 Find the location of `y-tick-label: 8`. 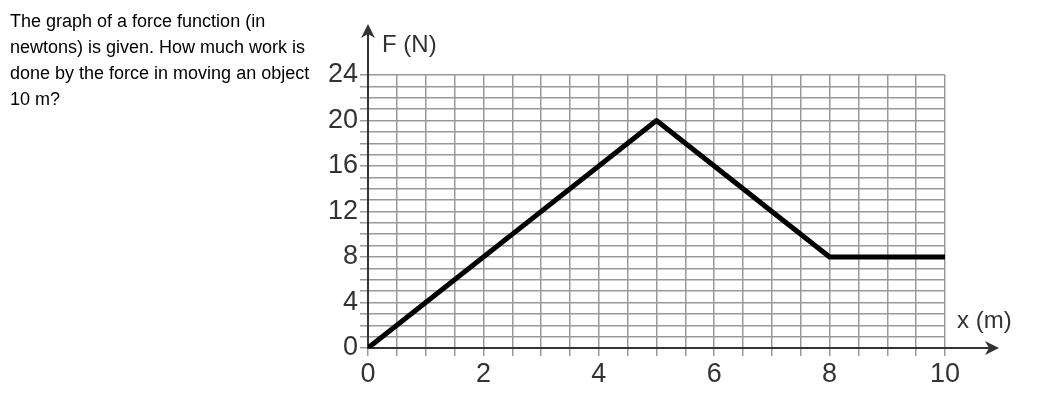

y-tick-label: 8 is located at coordinates (350, 255).